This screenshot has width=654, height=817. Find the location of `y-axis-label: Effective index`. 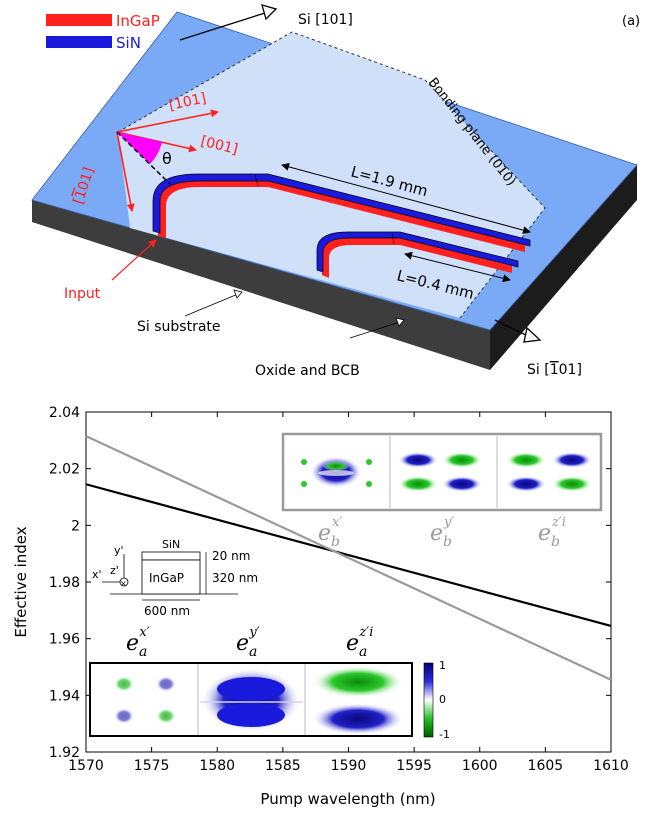

y-axis-label: Effective index is located at coordinates (21, 581).